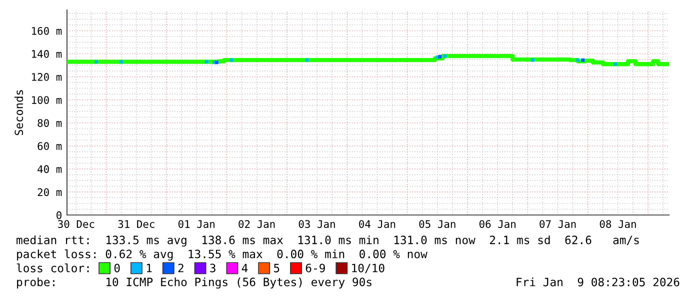 This screenshot has width=697, height=297. Describe the element at coordinates (558, 224) in the screenshot. I see `x-tick-label: 07 Jan` at that location.